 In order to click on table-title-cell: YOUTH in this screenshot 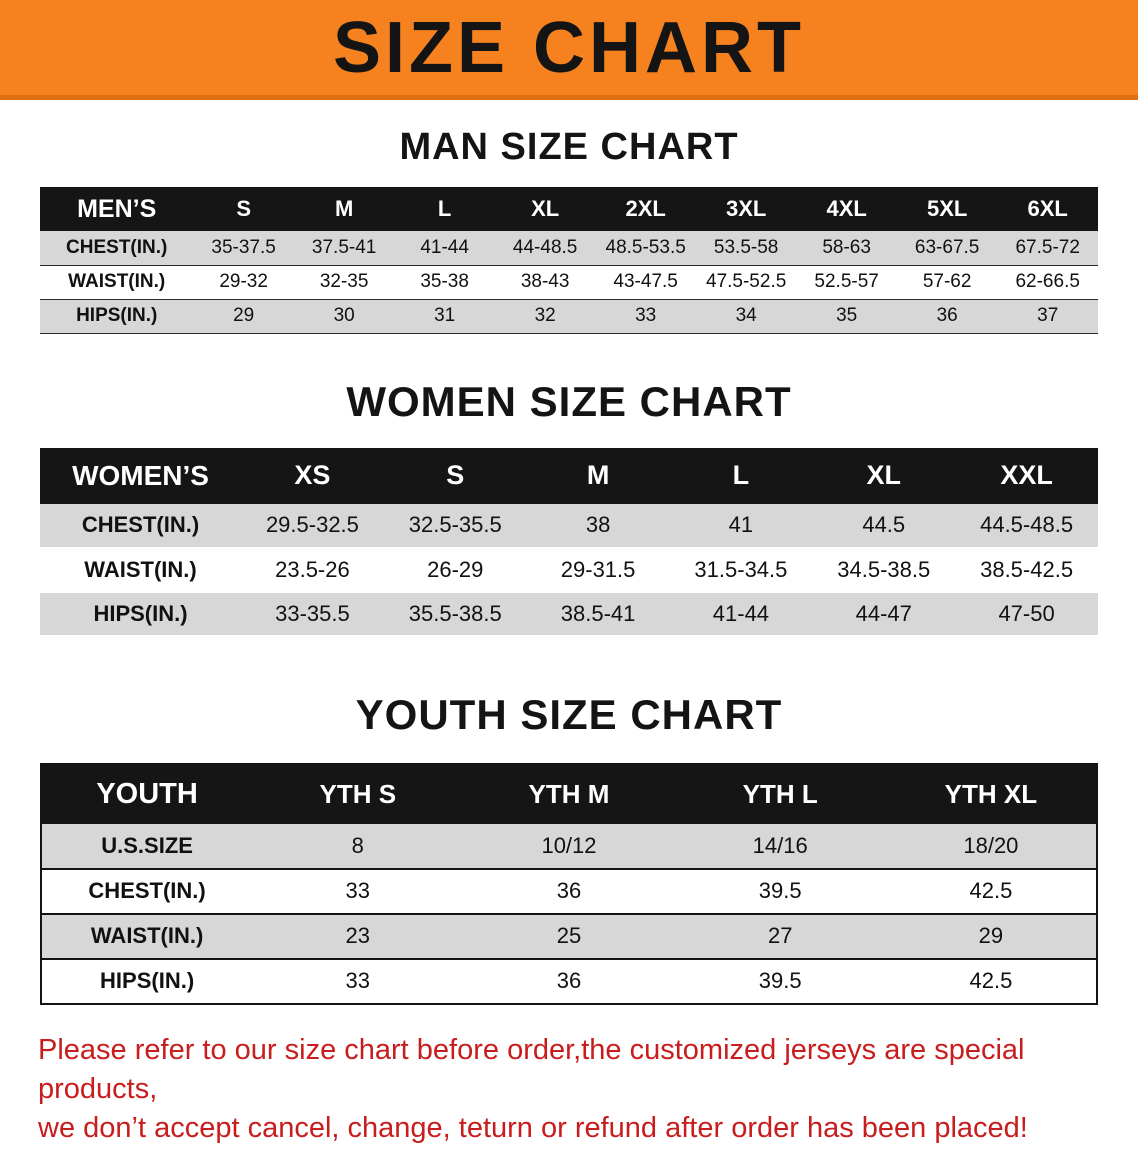, I will do `click(147, 793)`.